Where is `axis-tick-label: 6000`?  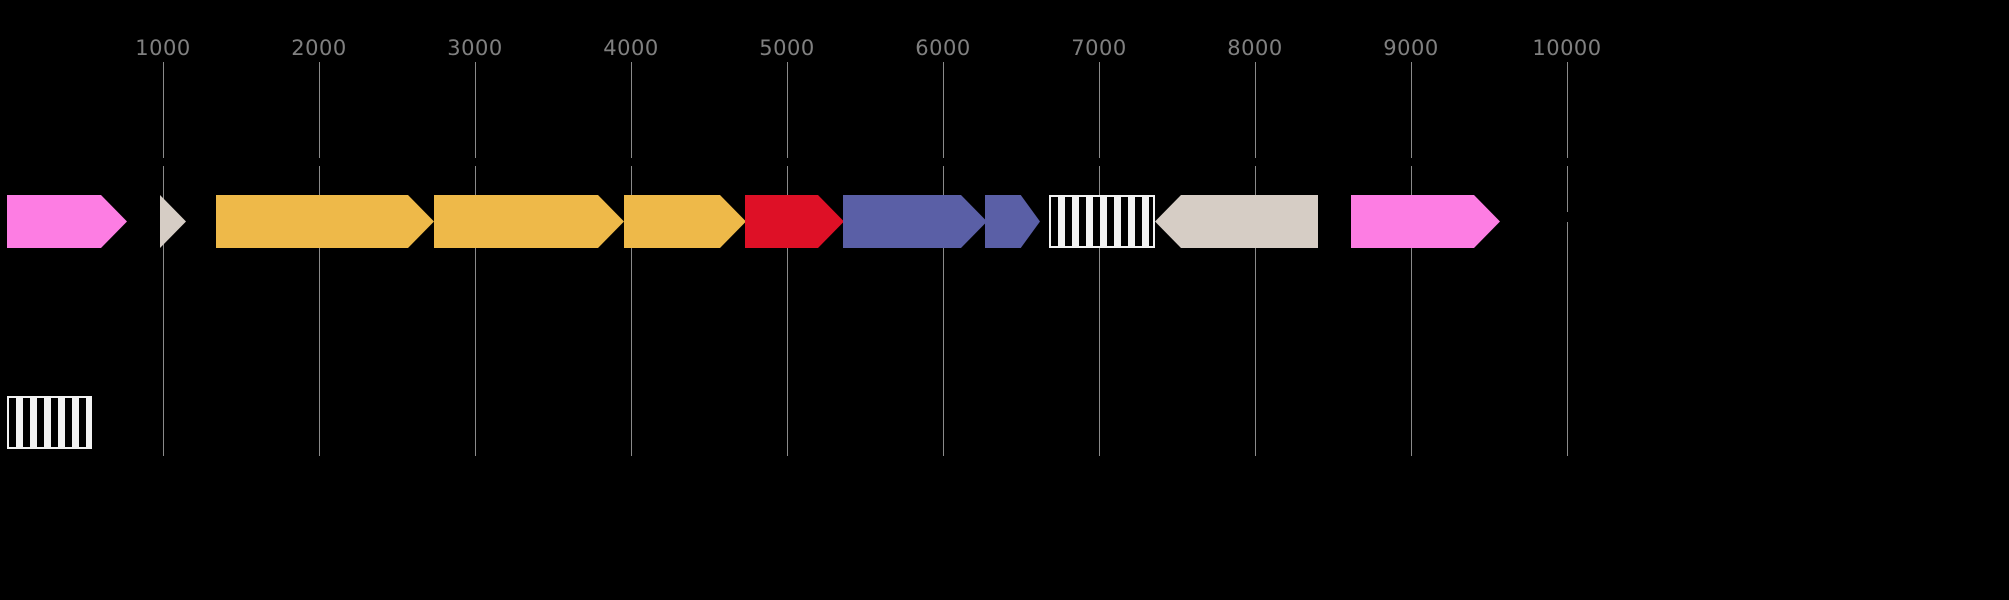 axis-tick-label: 6000 is located at coordinates (943, 48).